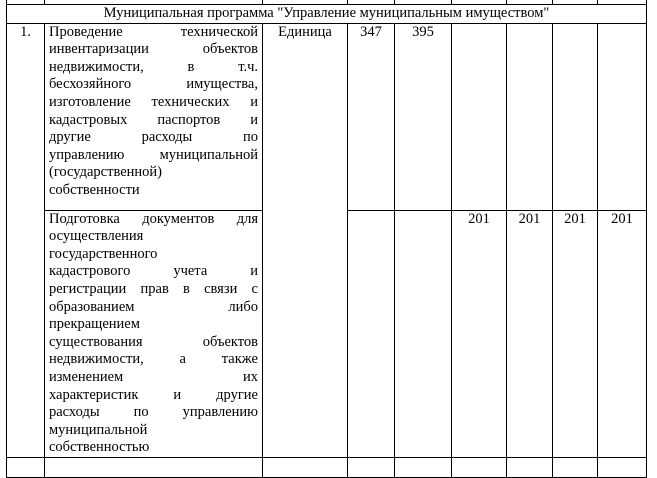  I want to click on description-line: бесхозяйного имущества,, so click(153, 84).